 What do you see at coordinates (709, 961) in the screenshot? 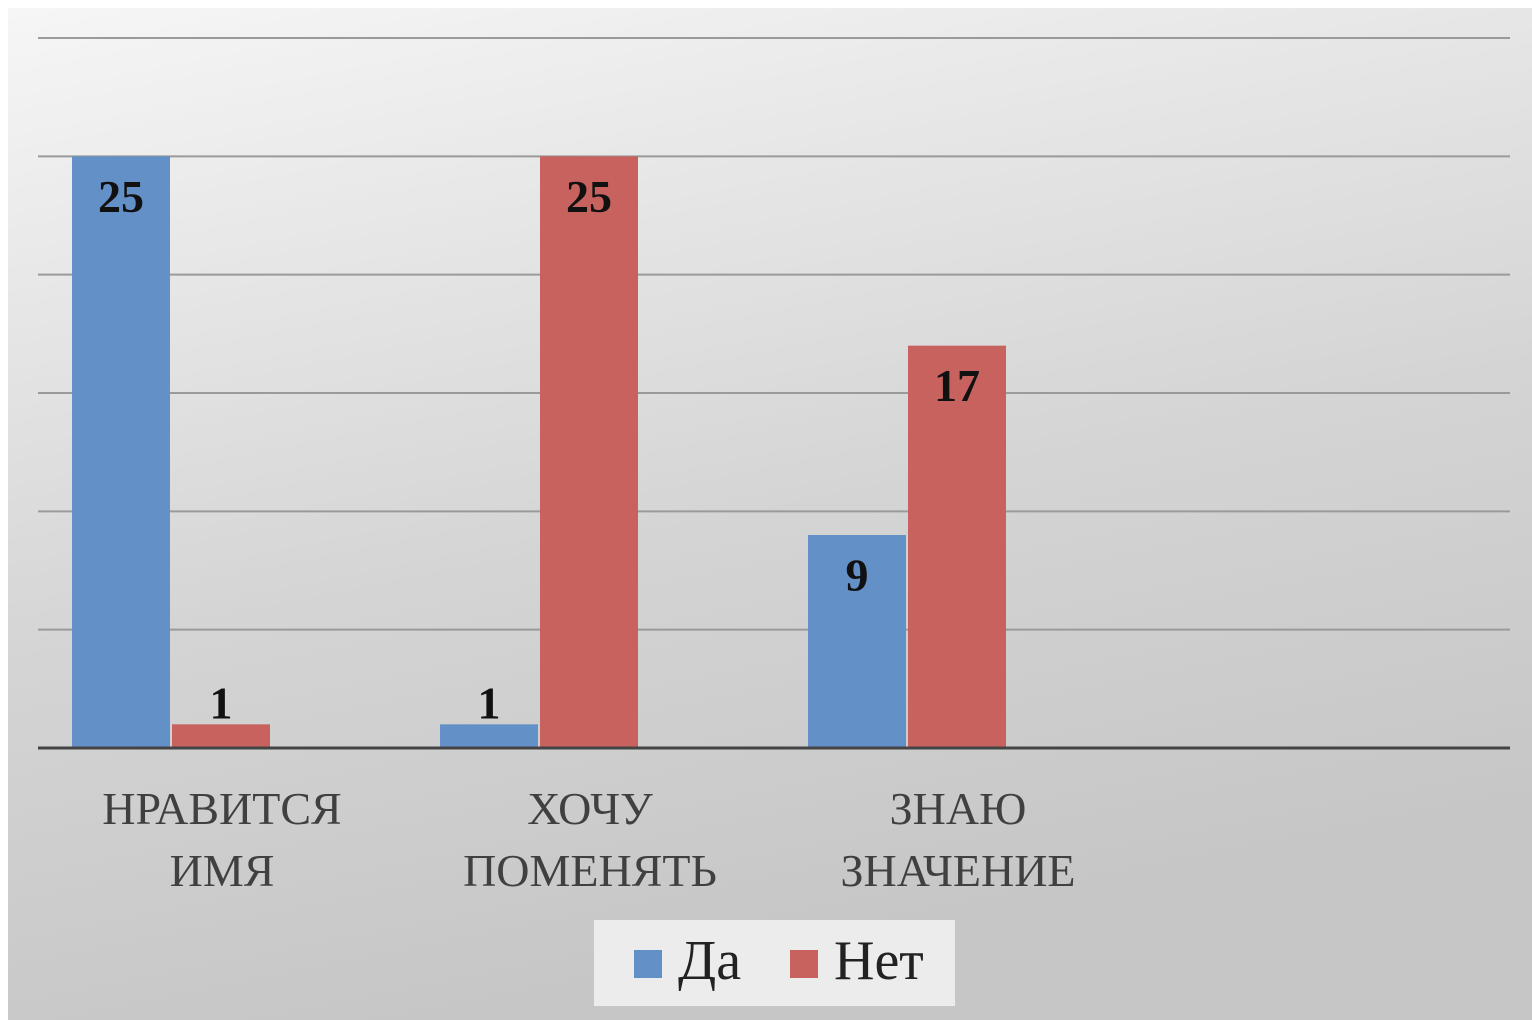
I see `legend-label: Да` at bounding box center [709, 961].